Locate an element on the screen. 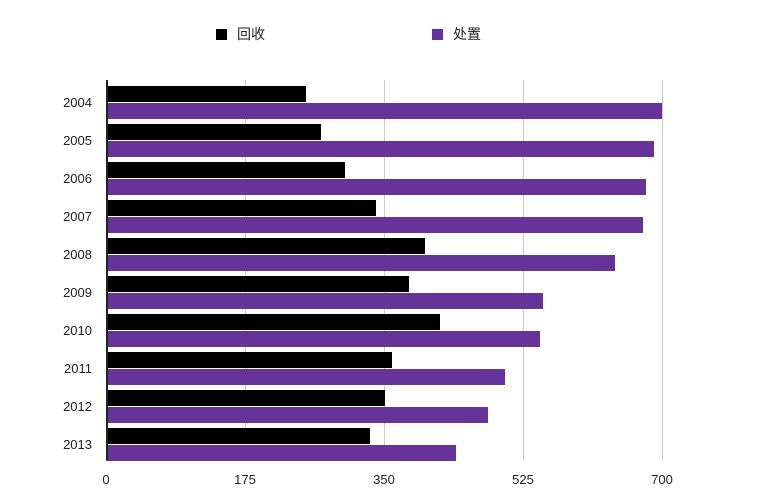  legend-item-recycle: 回收 is located at coordinates (240, 34).